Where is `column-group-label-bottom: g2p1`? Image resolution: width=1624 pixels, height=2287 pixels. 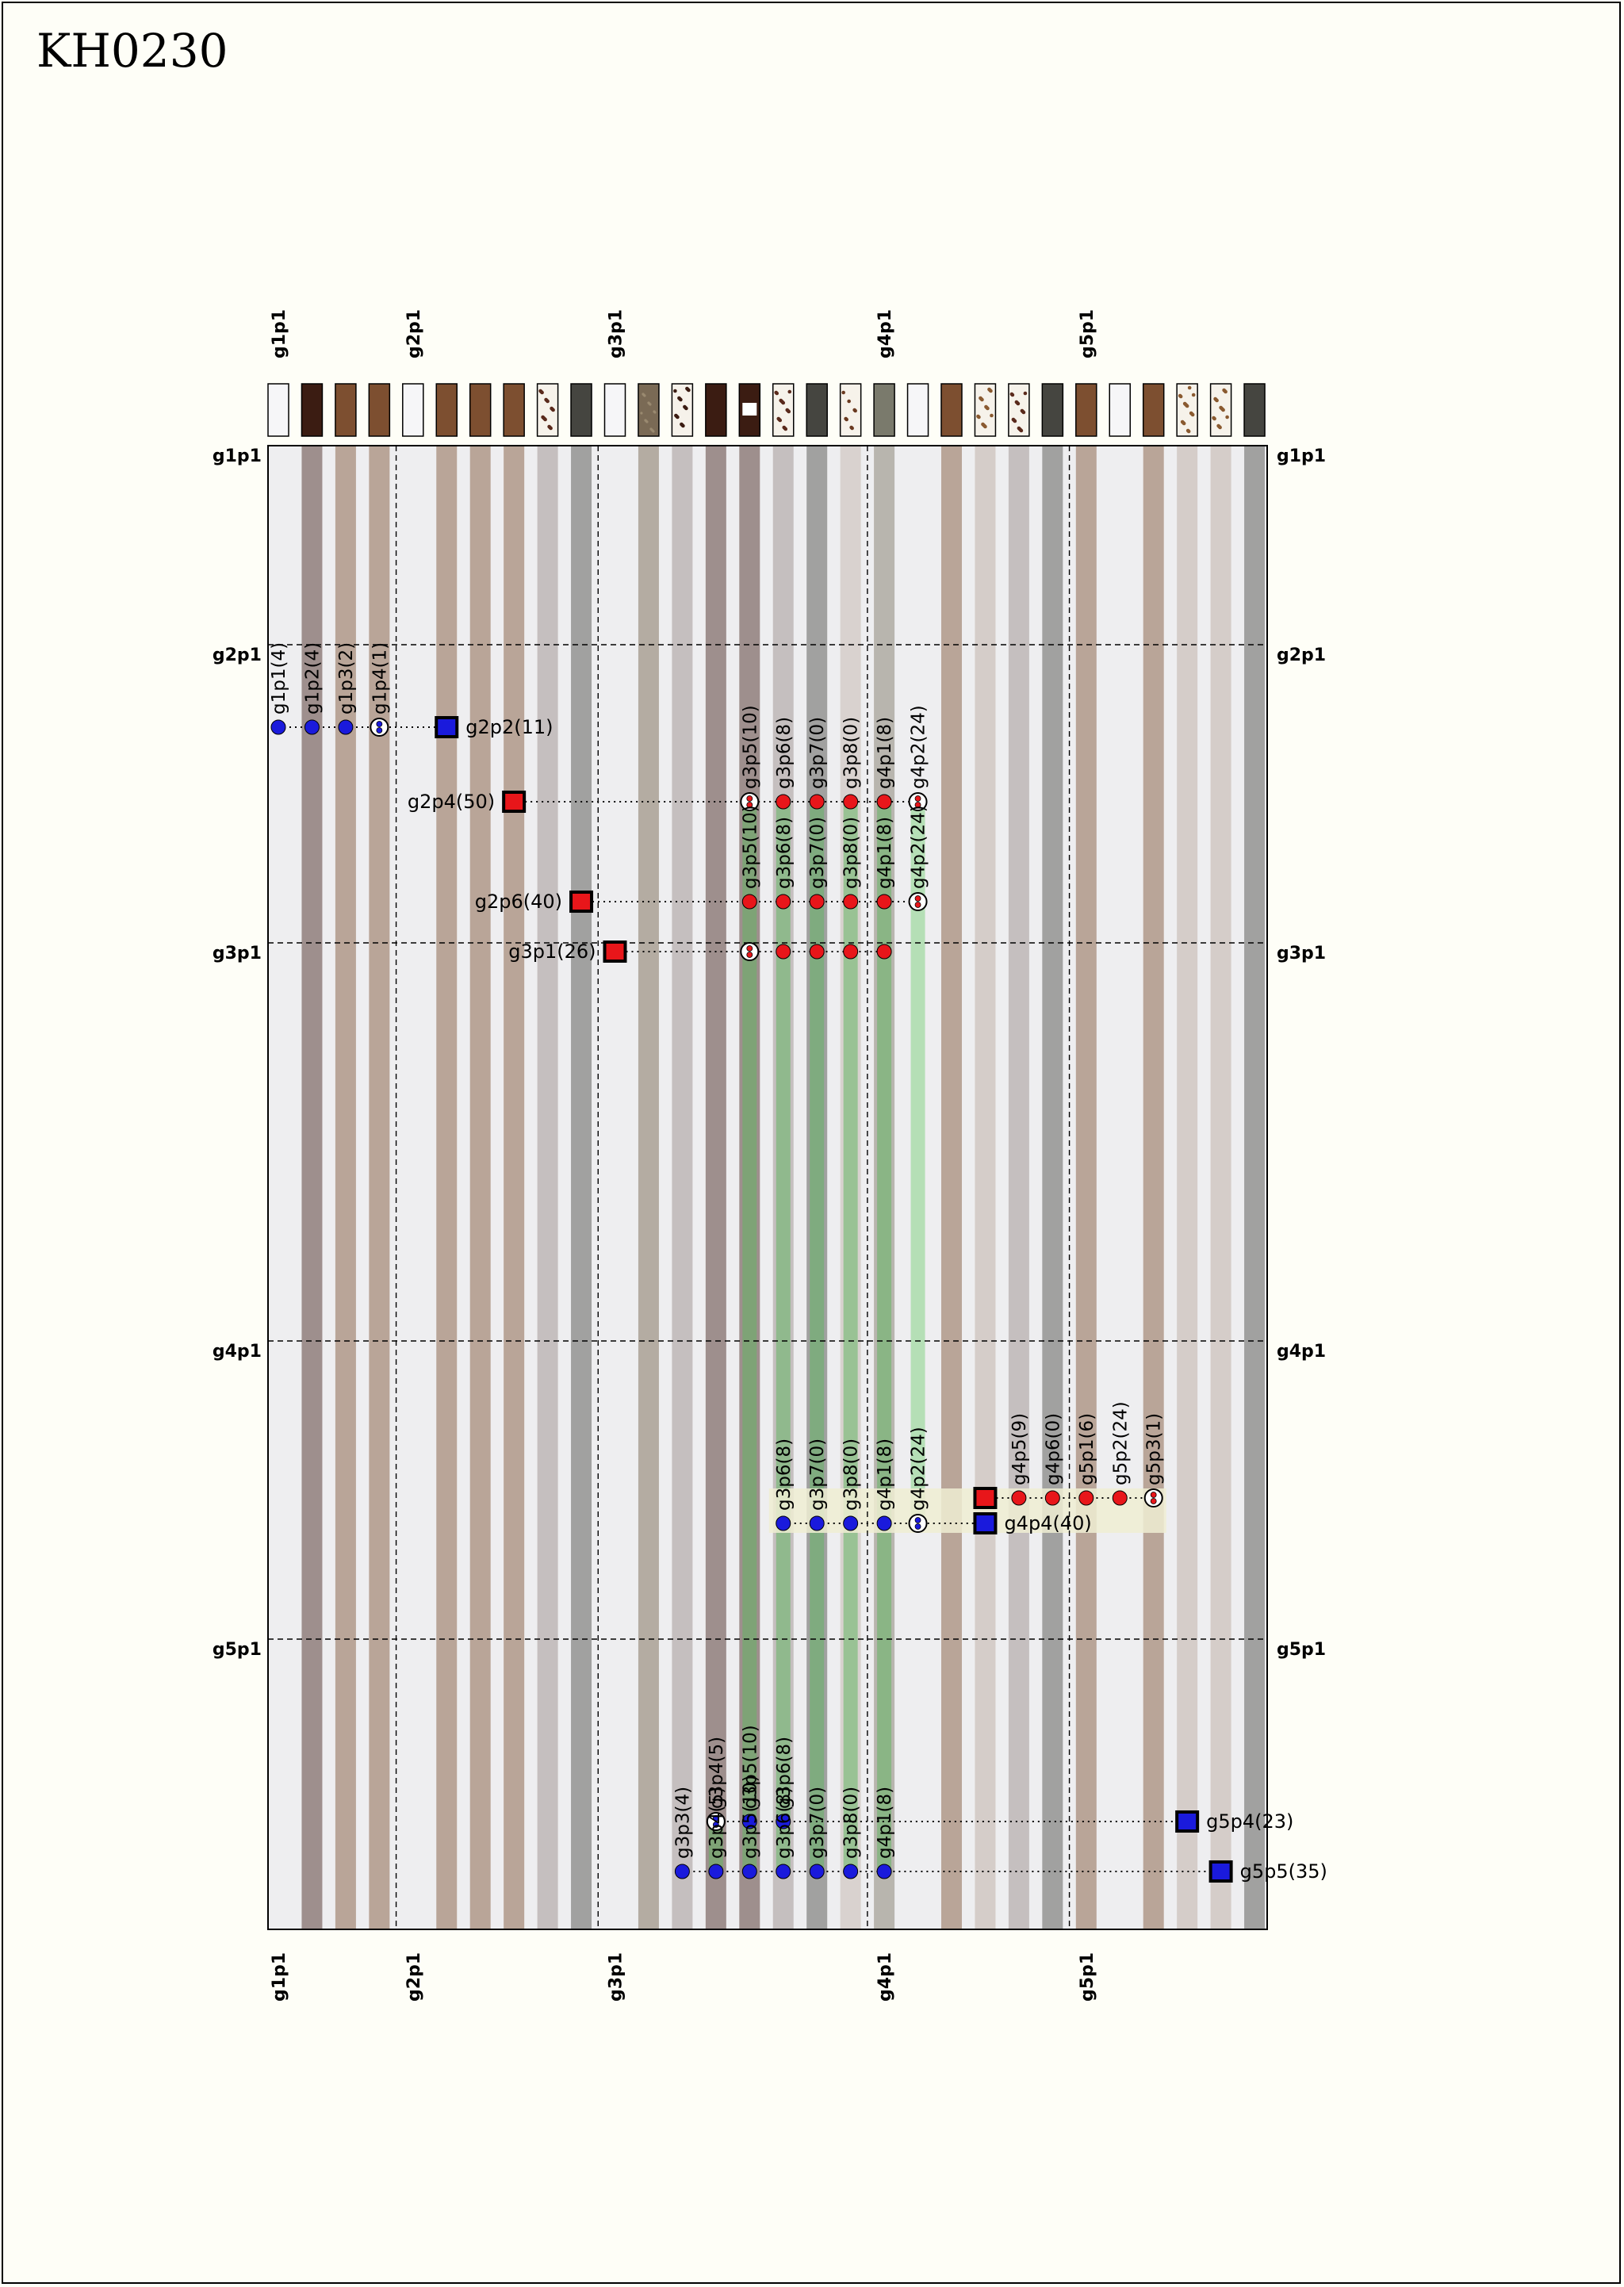 column-group-label-bottom: g2p1 is located at coordinates (414, 1977).